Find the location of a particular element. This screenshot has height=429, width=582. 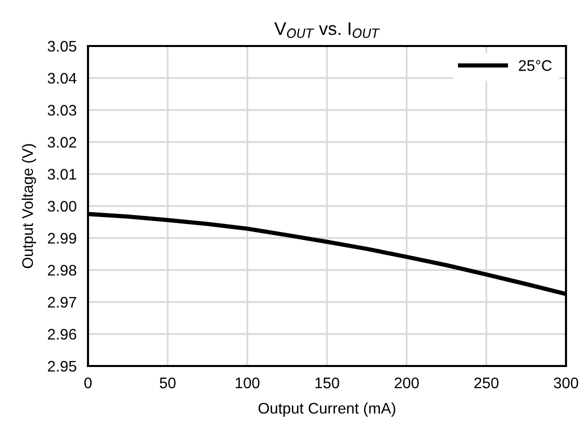

y-tick-label: 2.99 is located at coordinates (62, 238).